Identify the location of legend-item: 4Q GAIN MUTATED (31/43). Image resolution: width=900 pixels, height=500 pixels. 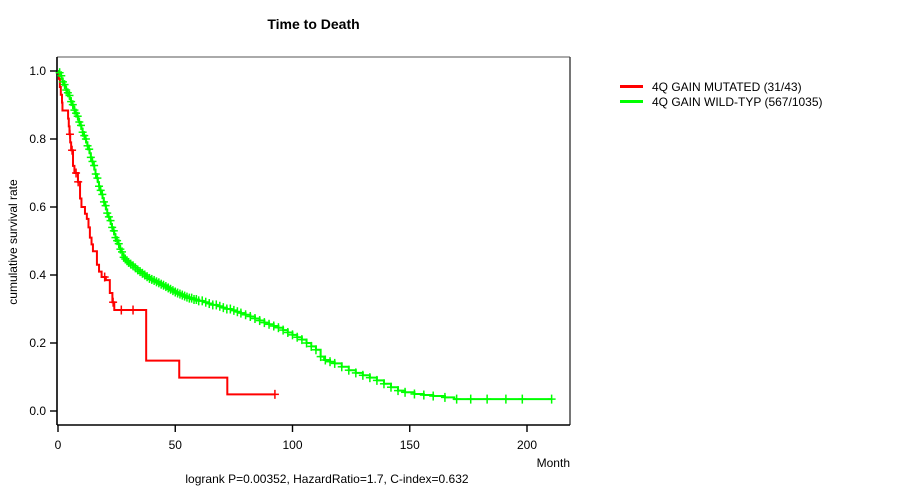
(721, 86).